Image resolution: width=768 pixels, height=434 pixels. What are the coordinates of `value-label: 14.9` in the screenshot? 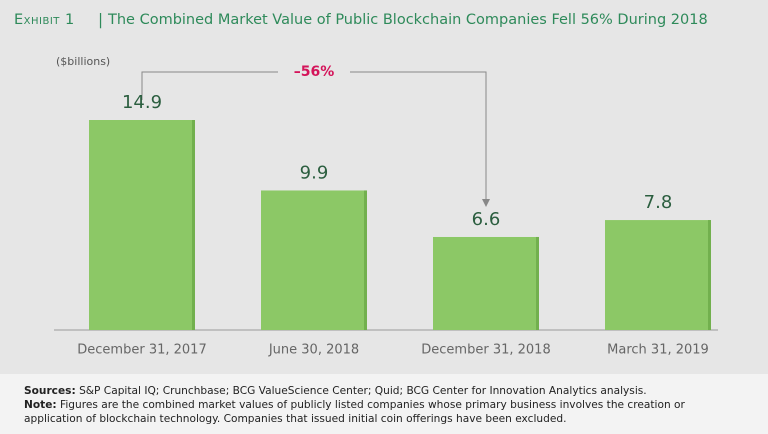 It's located at (142, 102).